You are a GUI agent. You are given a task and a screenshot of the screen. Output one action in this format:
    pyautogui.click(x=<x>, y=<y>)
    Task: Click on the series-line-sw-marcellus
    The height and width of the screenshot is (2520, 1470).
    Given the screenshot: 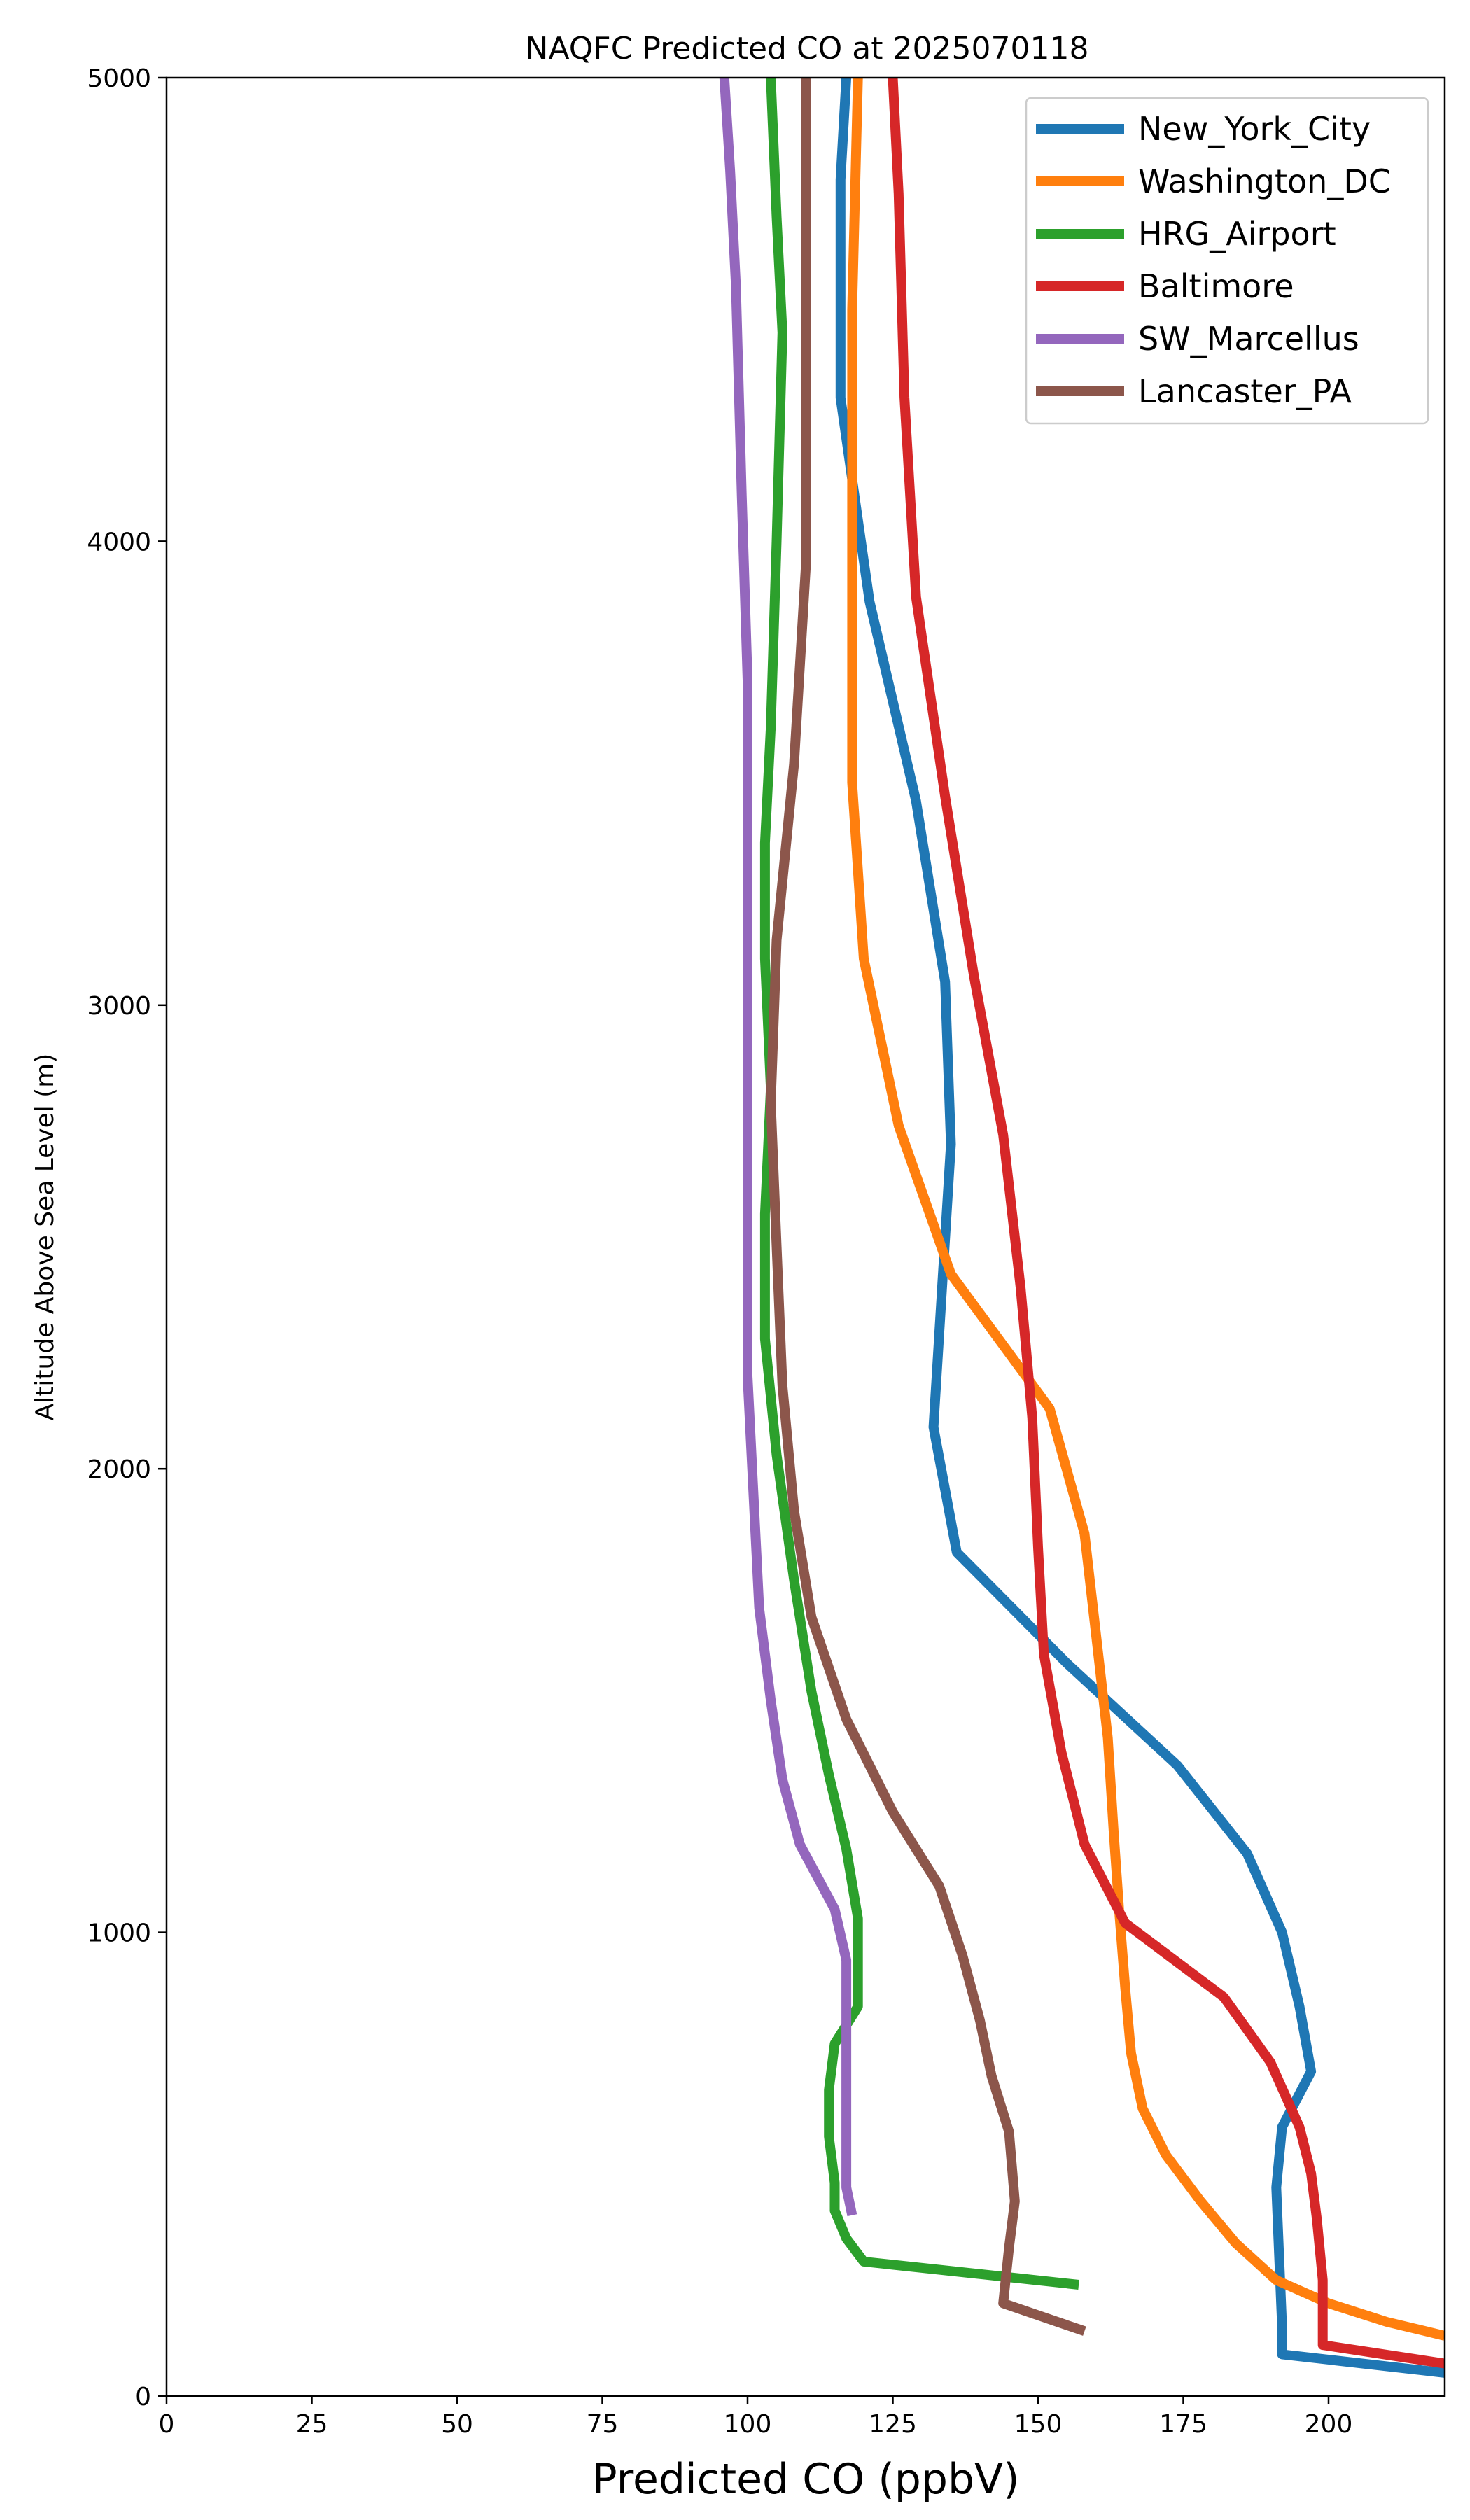 What is the action you would take?
    pyautogui.click(x=788, y=1147)
    